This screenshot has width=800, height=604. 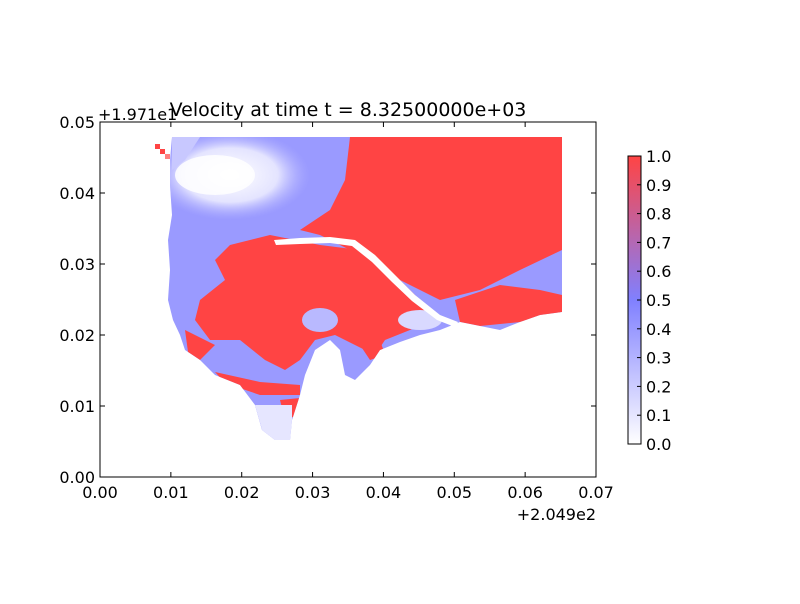 What do you see at coordinates (658, 214) in the screenshot?
I see `colorbar-tick-label: 0.8` at bounding box center [658, 214].